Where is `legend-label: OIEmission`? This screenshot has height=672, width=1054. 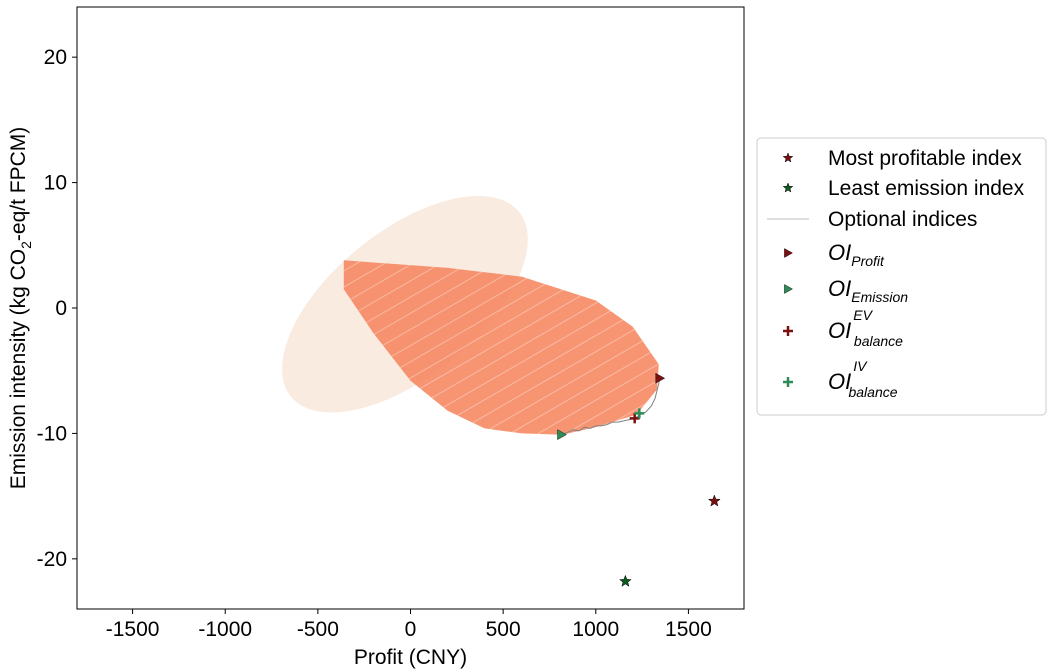
legend-label: OIEmission is located at coordinates (868, 290).